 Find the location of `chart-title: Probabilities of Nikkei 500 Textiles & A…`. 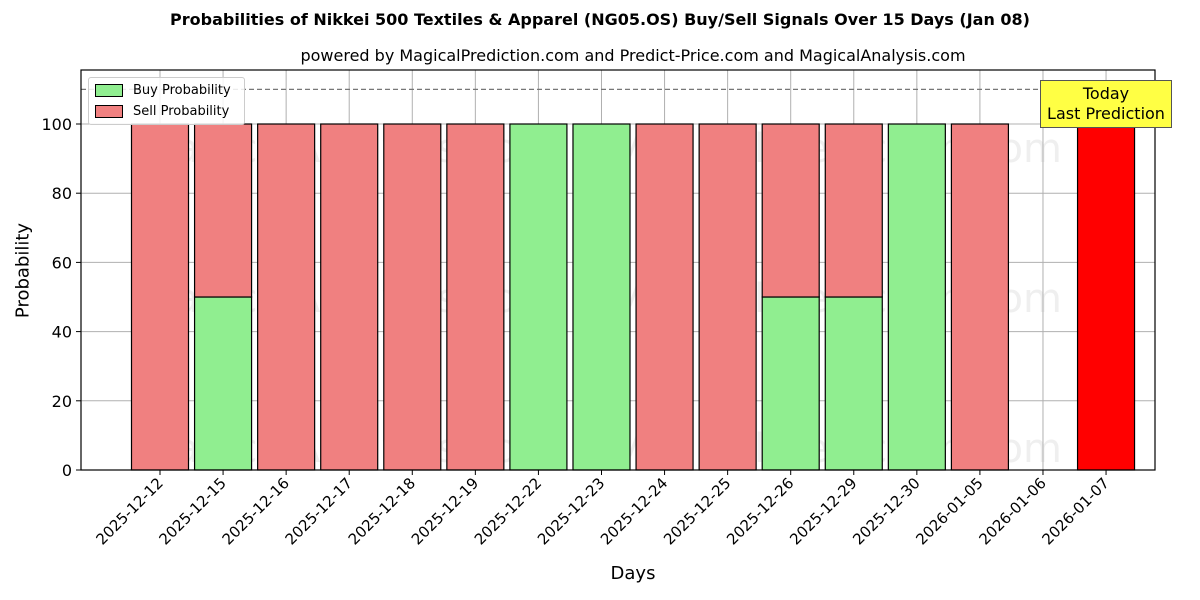

chart-title: Probabilities of Nikkei 500 Textiles & A… is located at coordinates (600, 19).